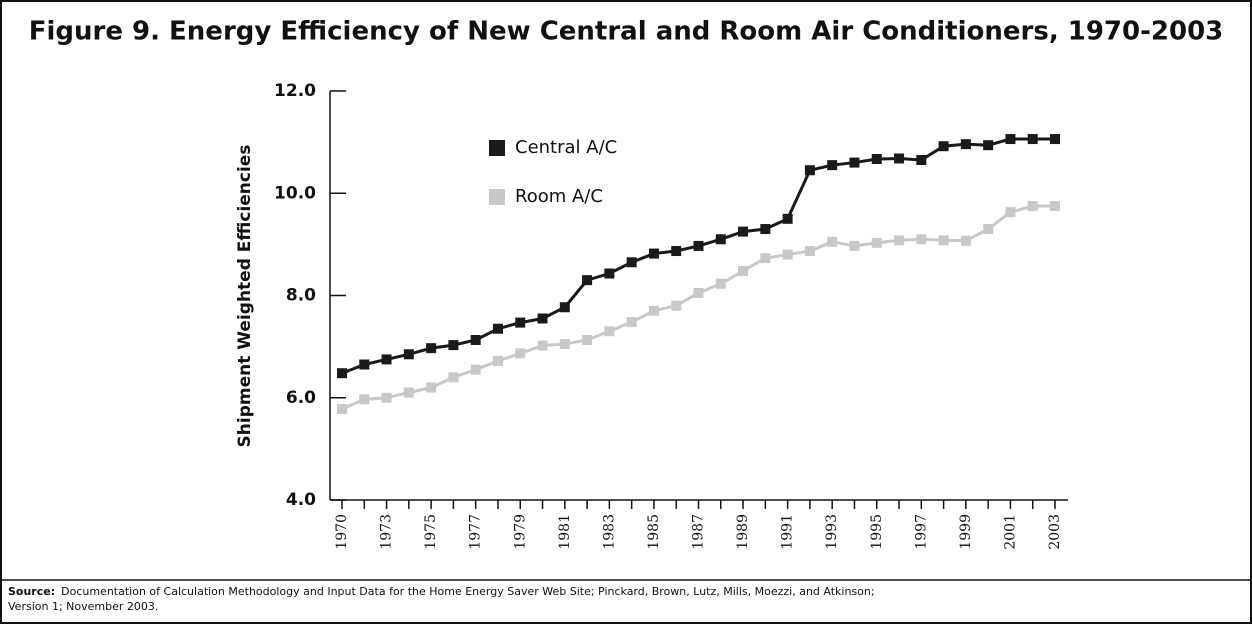 The image size is (1252, 624). What do you see at coordinates (921, 532) in the screenshot?
I see `x-tick-label: 1997` at bounding box center [921, 532].